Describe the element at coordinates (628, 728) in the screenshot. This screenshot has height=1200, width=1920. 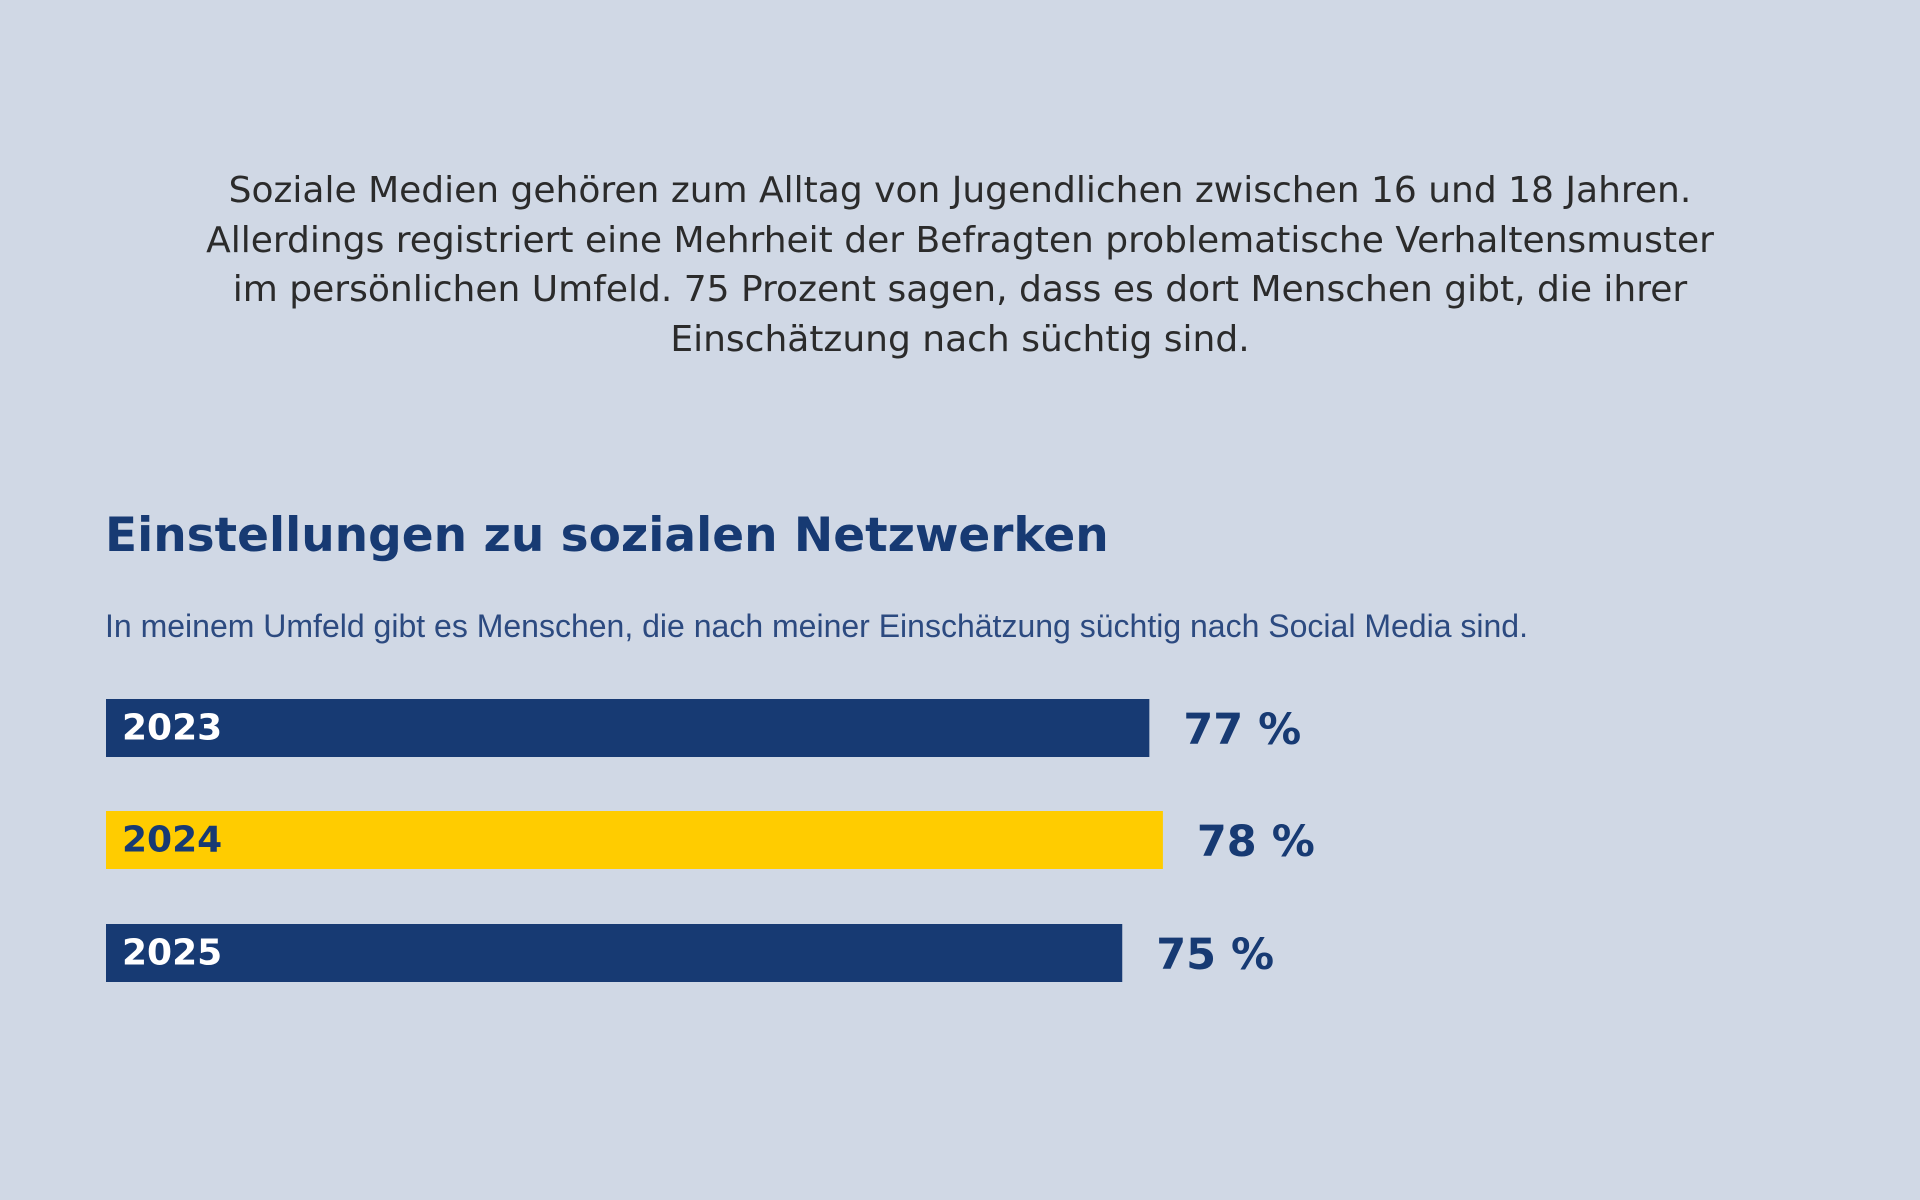
I see `bar-2023` at that location.